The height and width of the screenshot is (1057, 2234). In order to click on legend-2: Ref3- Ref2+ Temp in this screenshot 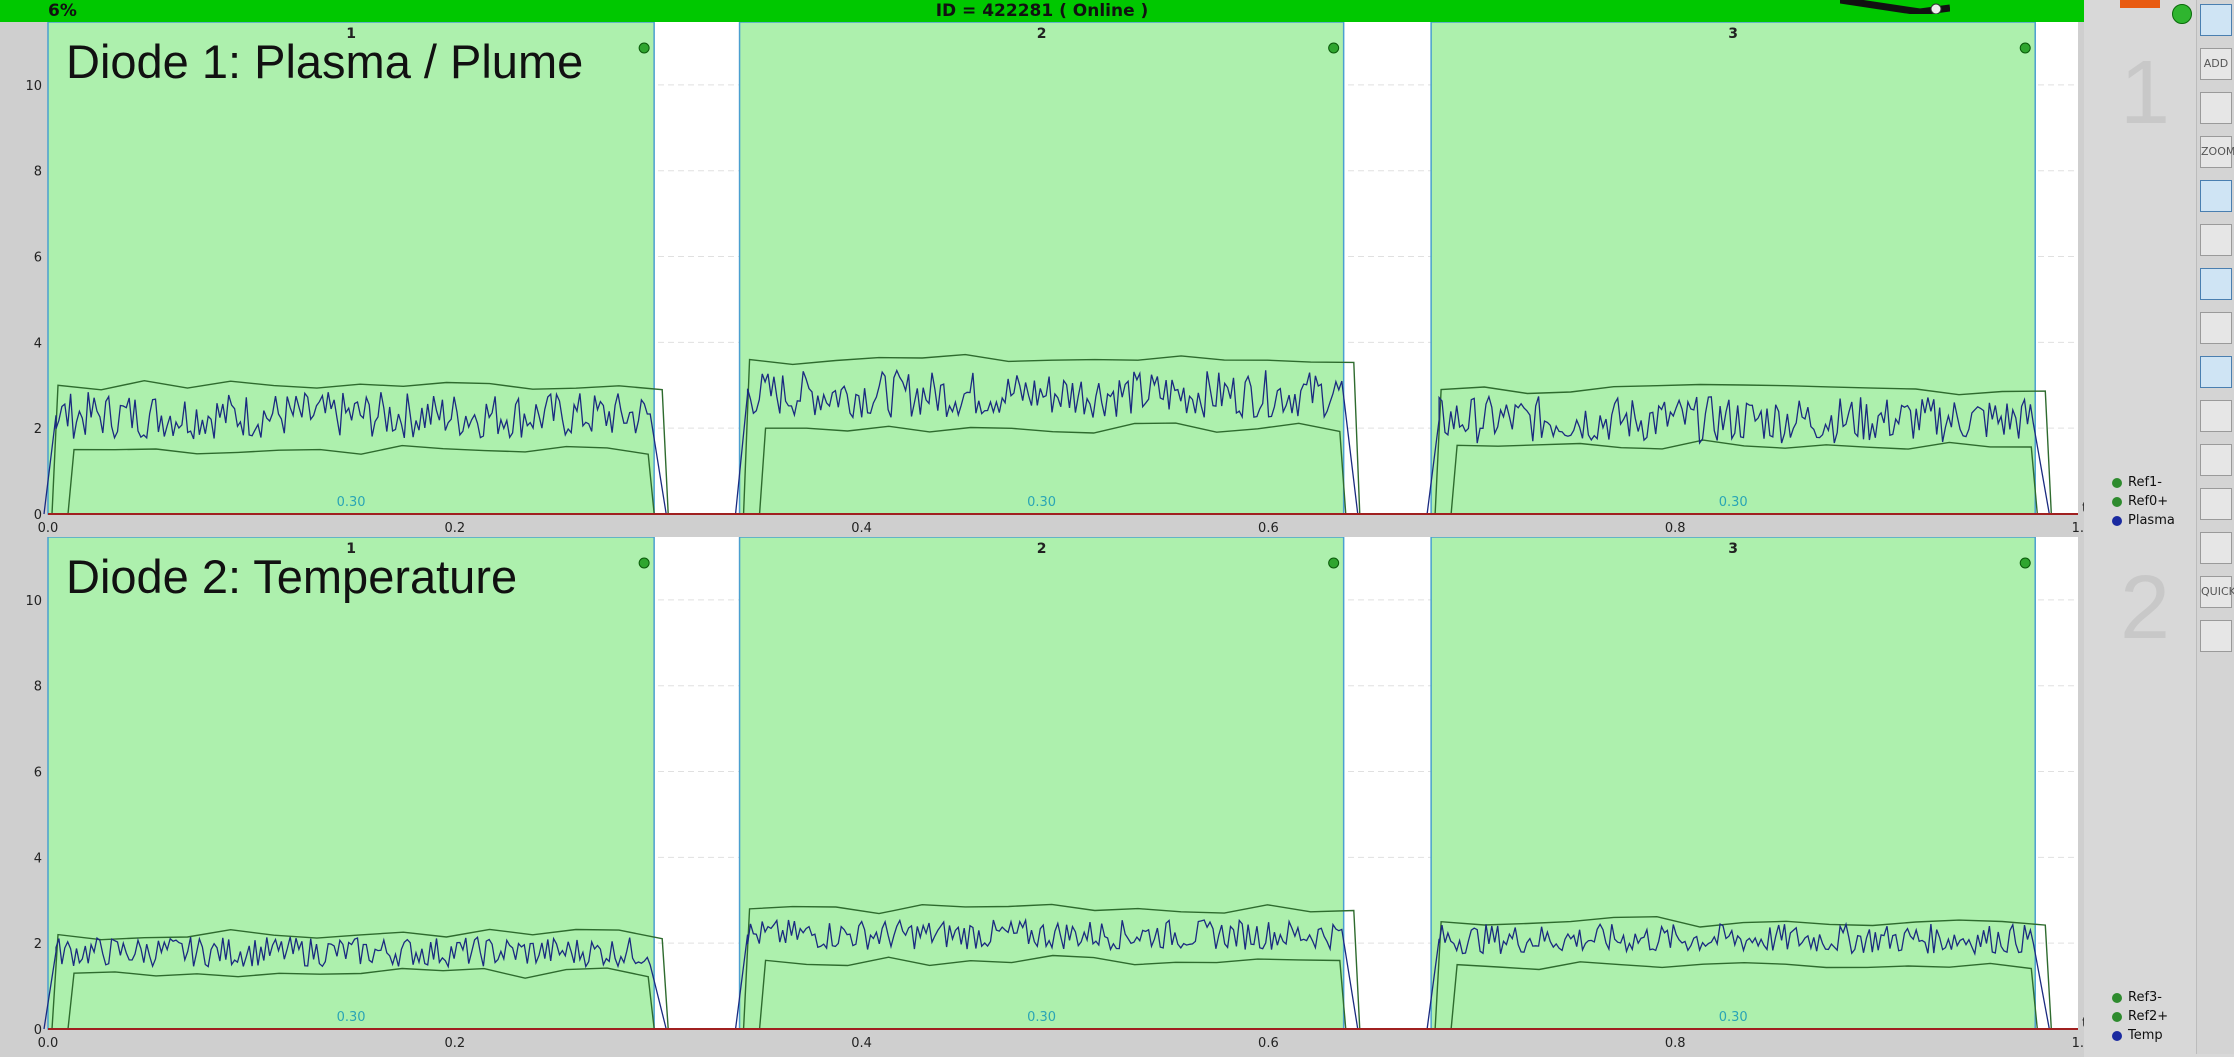, I will do `click(2140, 1016)`.